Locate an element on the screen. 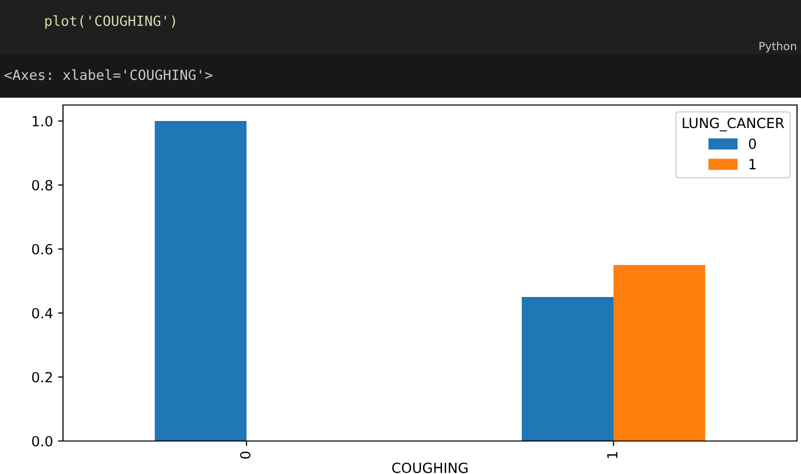 This screenshot has width=801, height=474. y-tick-label: 0.2 is located at coordinates (42, 377).